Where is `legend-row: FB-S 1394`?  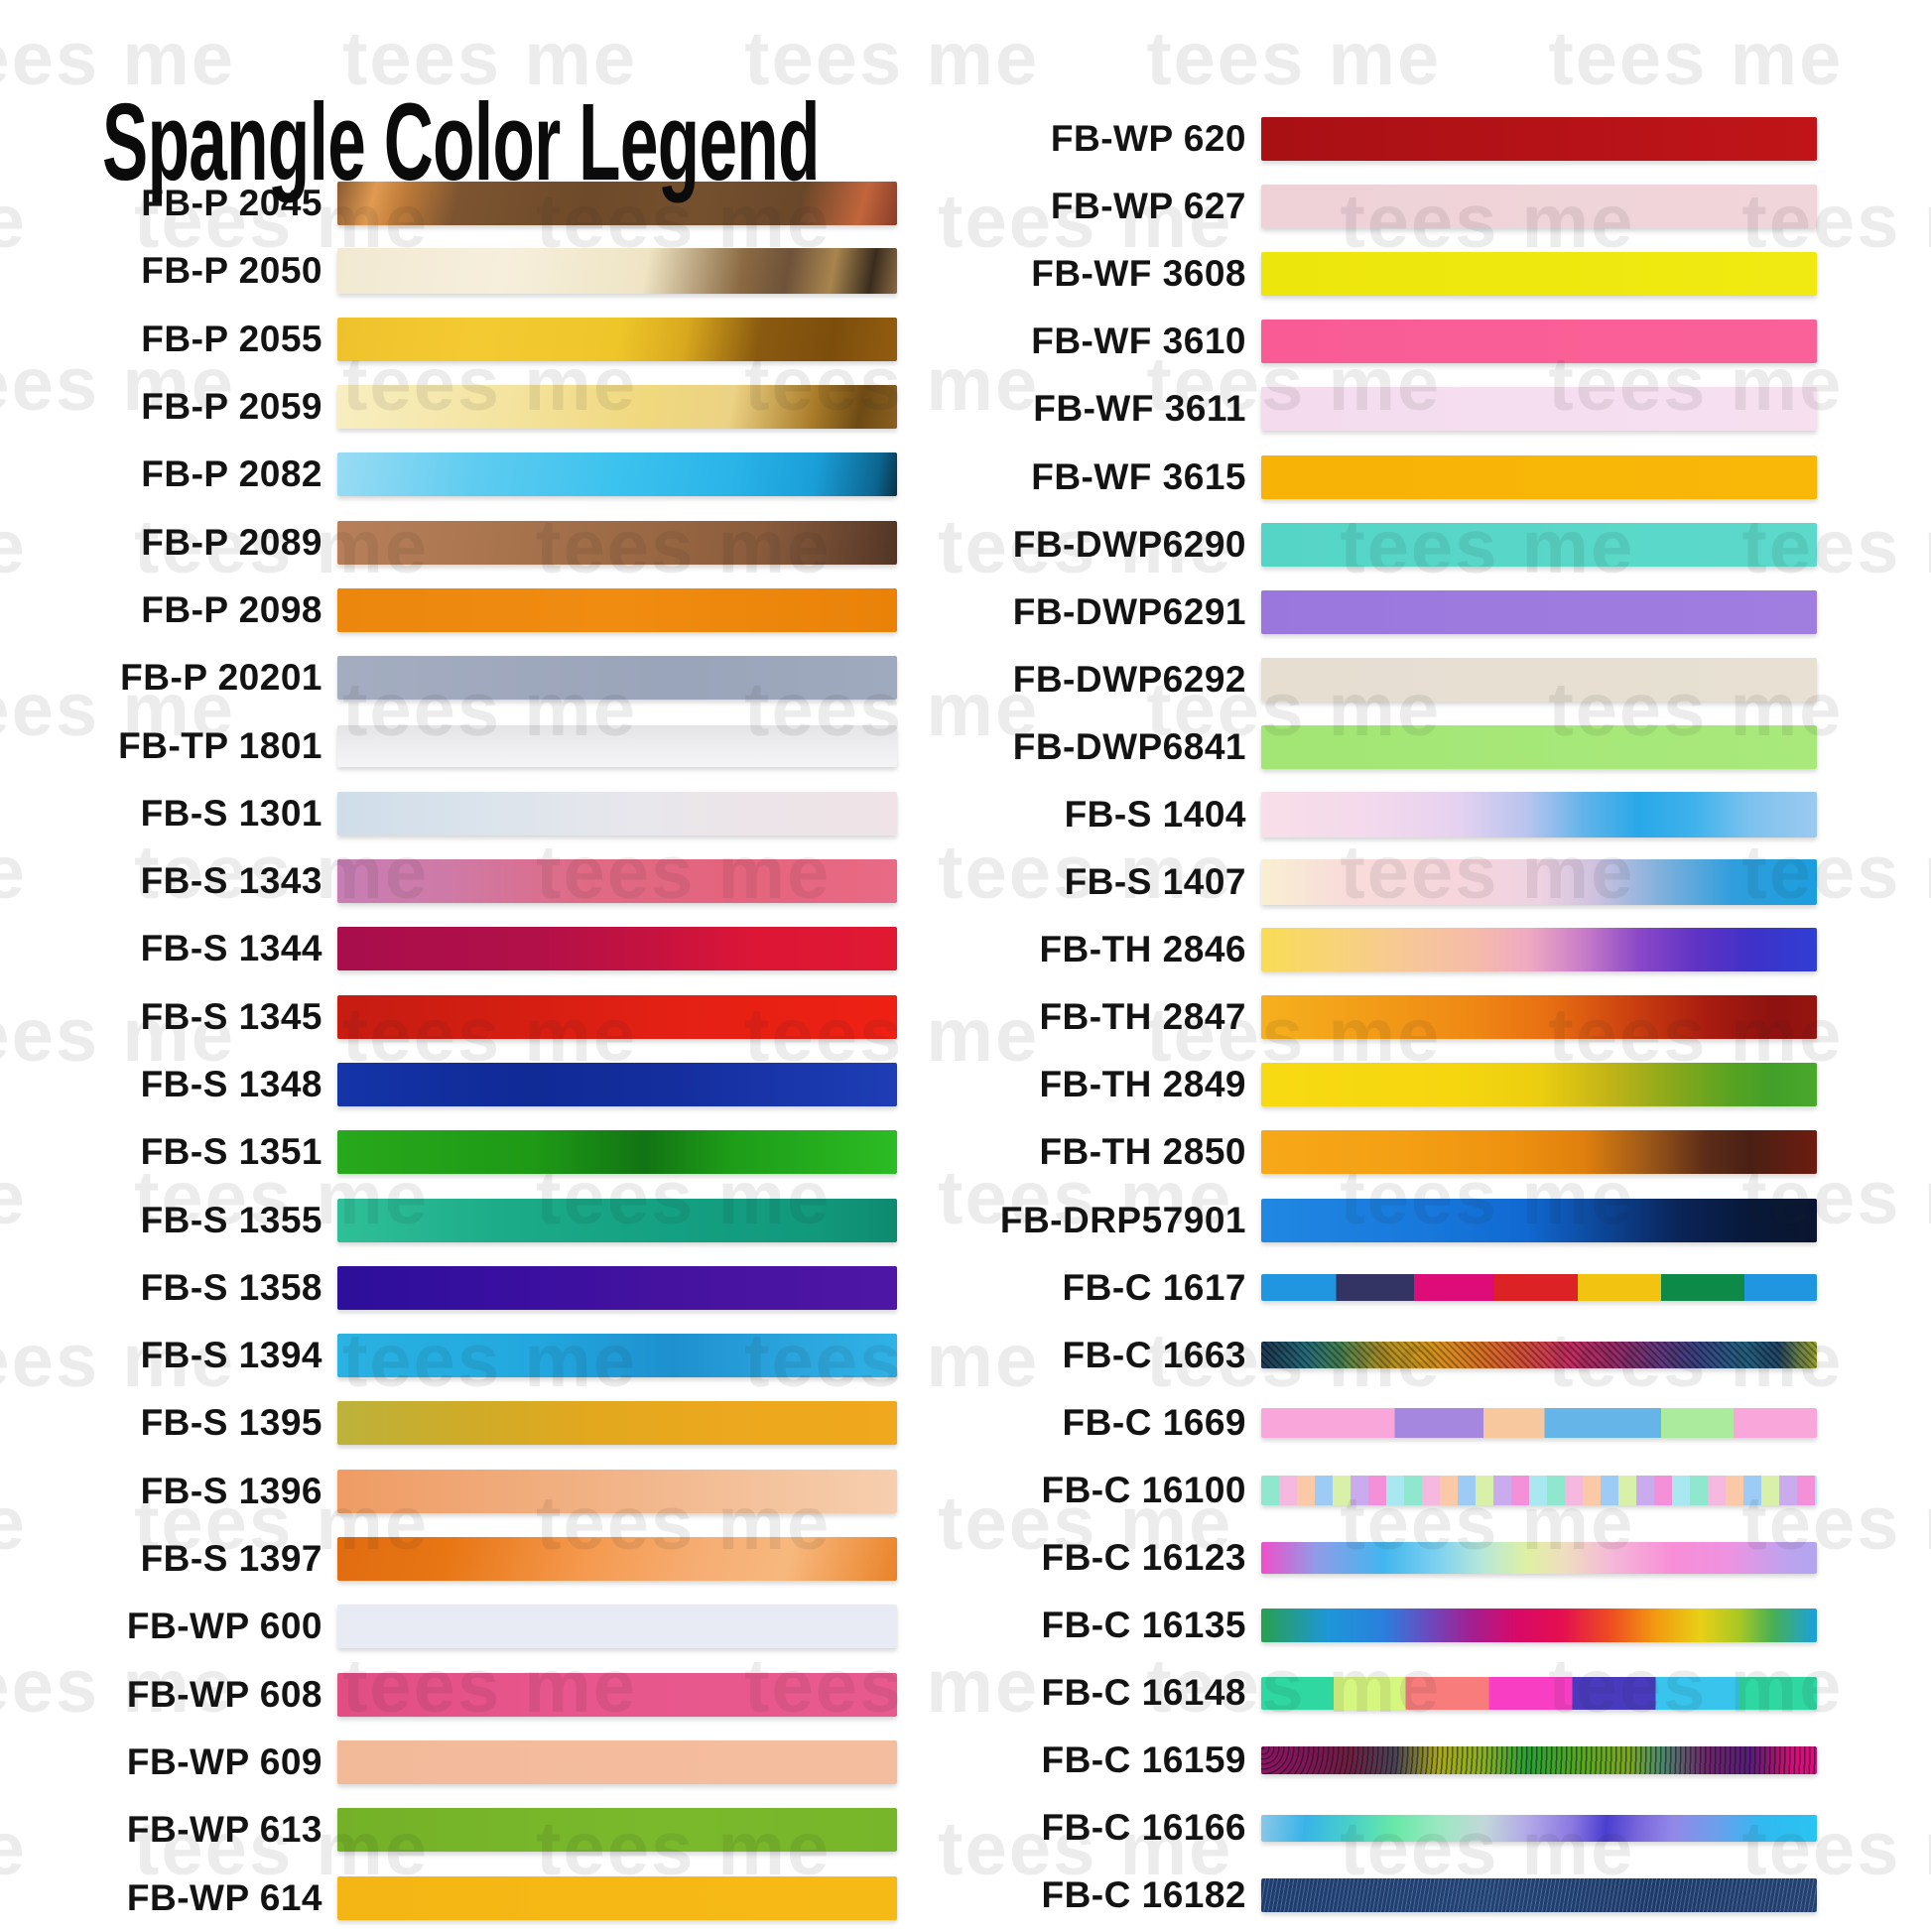
legend-row: FB-S 1394 is located at coordinates (478, 1356).